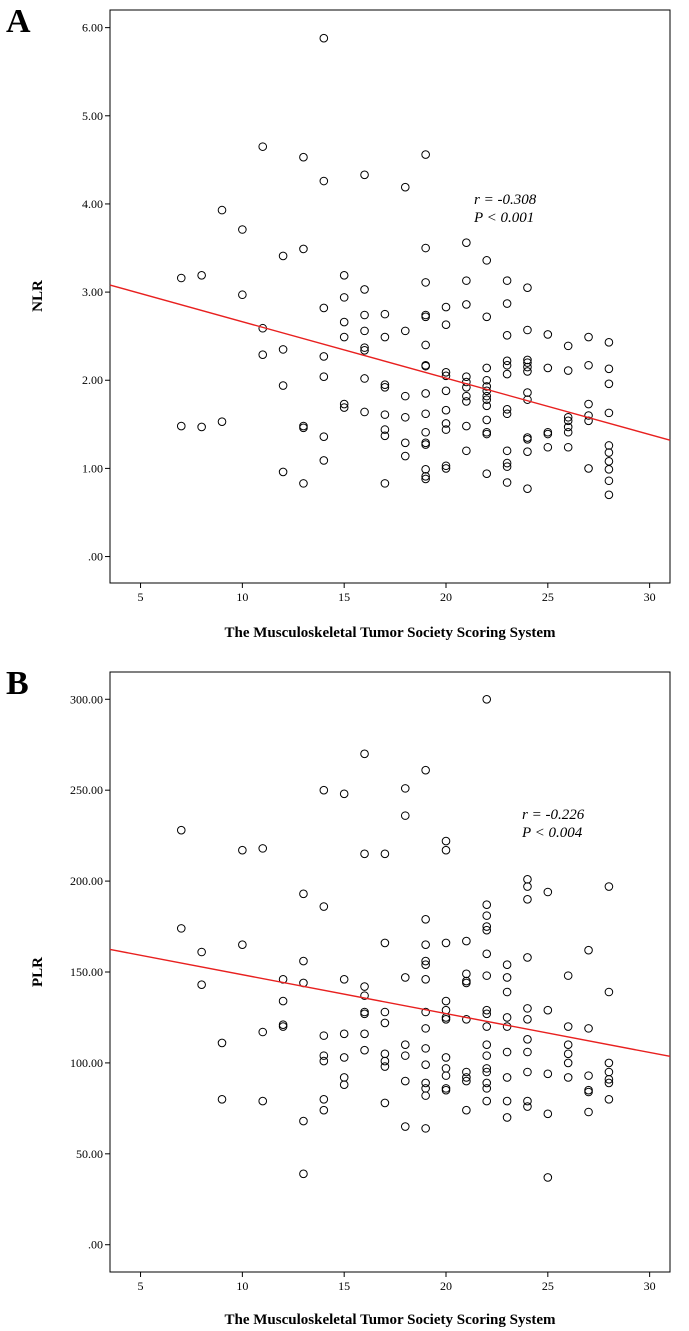 The height and width of the screenshot is (1331, 689). I want to click on panel-b-x-tick-label: 10, so click(242, 1286).